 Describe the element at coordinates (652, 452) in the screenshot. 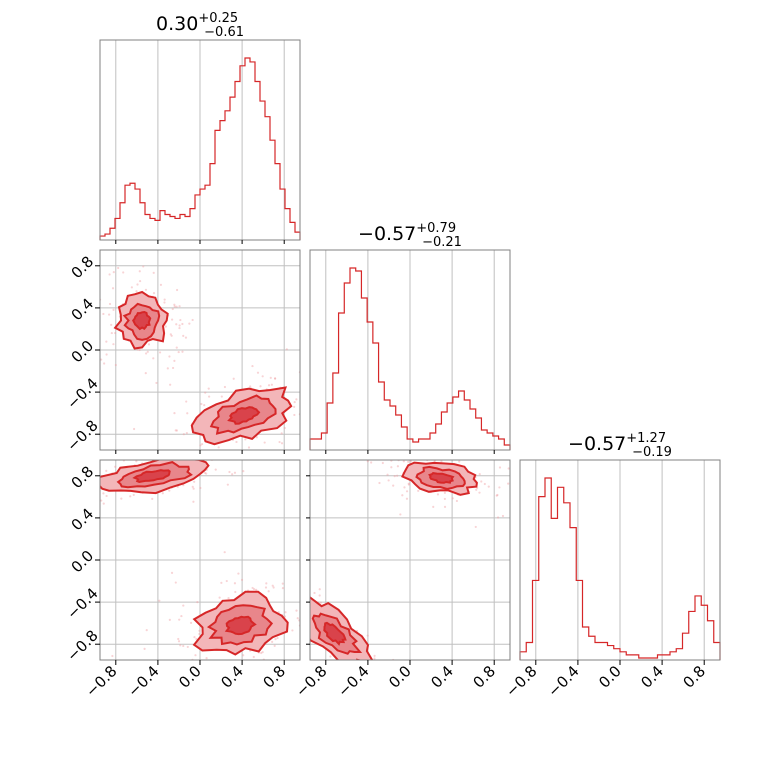

I see `title-param-2-lower: −0.19` at that location.